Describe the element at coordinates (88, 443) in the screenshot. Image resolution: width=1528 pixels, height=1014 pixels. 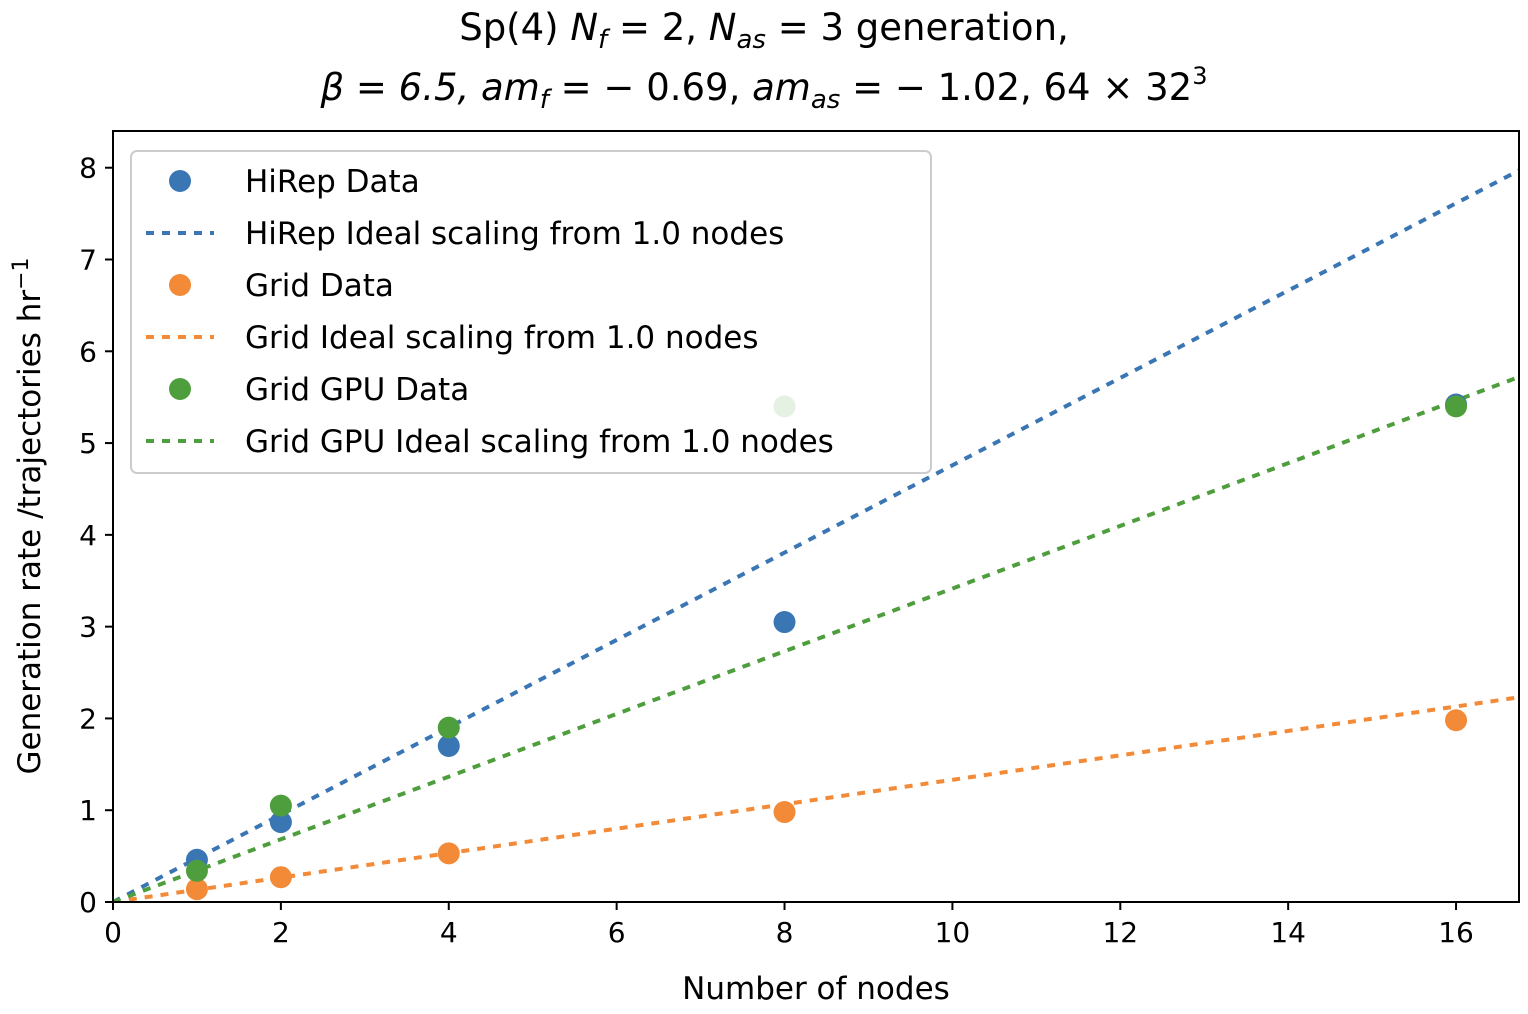
I see `y-tick-label: 5` at that location.